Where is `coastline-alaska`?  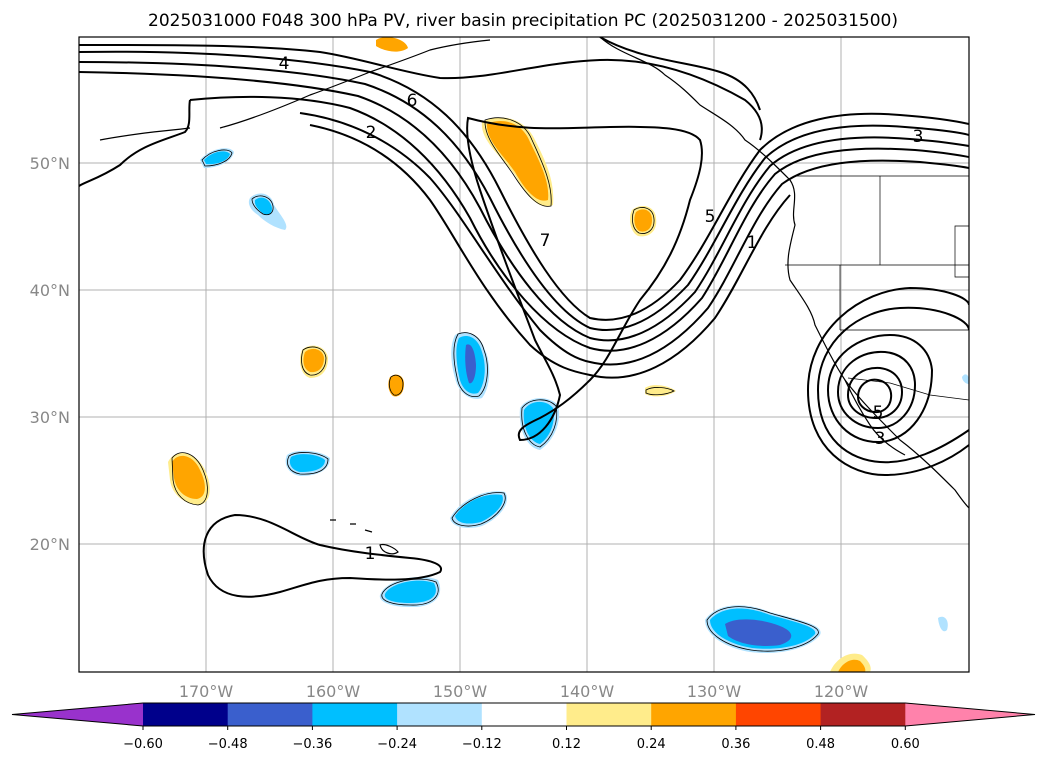
coastline-alaska is located at coordinates (355, 84).